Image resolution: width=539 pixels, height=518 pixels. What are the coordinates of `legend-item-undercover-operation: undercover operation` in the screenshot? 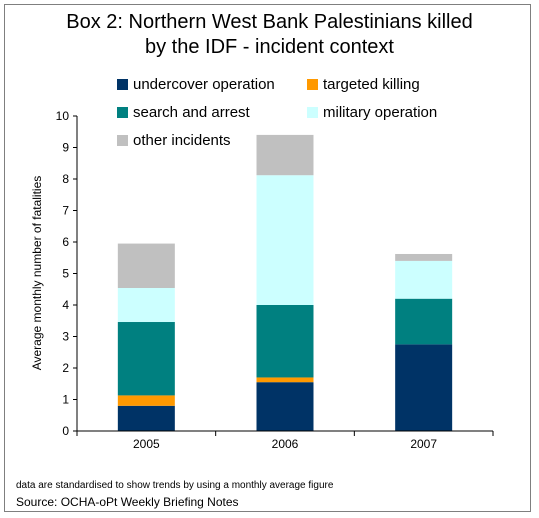 It's located at (196, 85).